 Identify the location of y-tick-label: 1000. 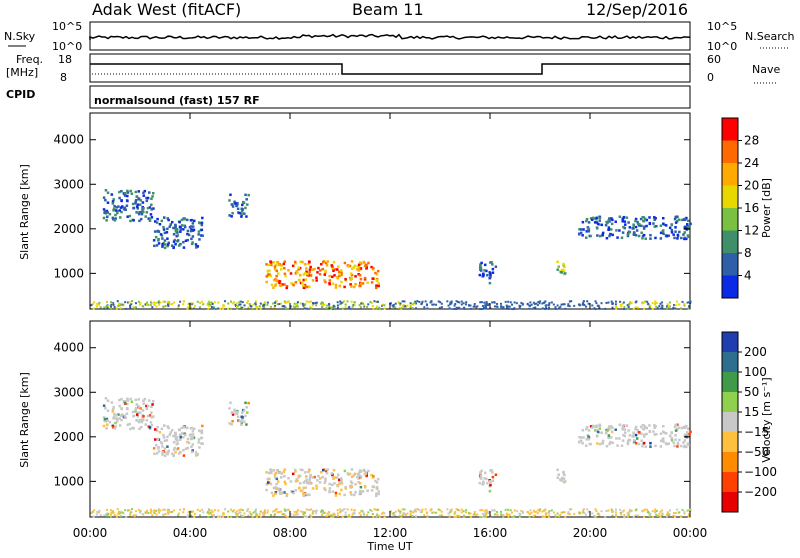
(68, 273).